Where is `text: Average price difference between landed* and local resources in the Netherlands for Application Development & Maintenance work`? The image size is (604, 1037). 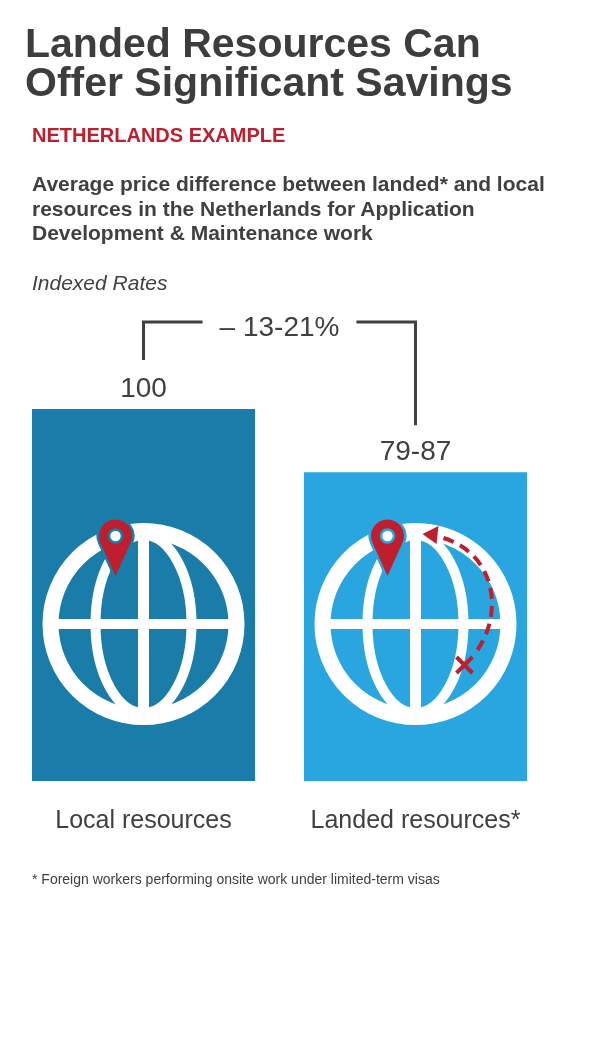 text: Average price difference between landed* and local resources in the Netherlands for Application Development & Maintenance work is located at coordinates (288, 208).